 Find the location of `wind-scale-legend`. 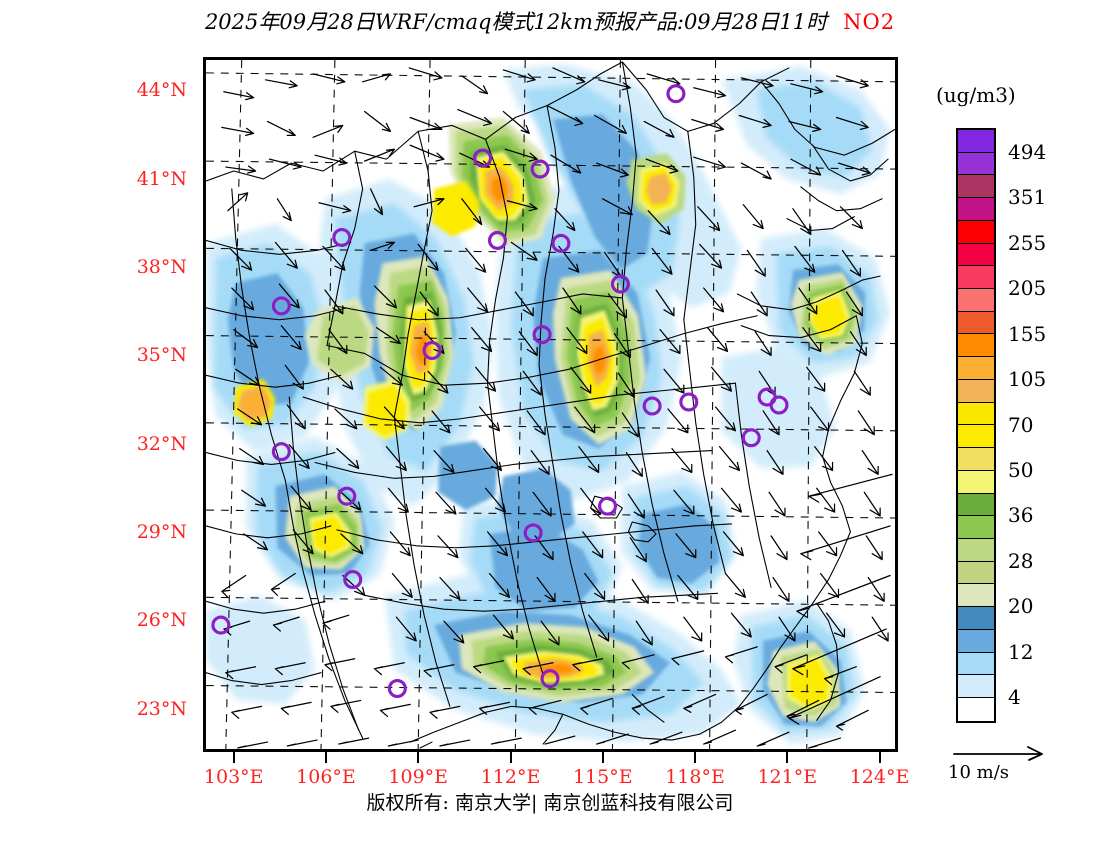

wind-scale-legend is located at coordinates (1020, 768).